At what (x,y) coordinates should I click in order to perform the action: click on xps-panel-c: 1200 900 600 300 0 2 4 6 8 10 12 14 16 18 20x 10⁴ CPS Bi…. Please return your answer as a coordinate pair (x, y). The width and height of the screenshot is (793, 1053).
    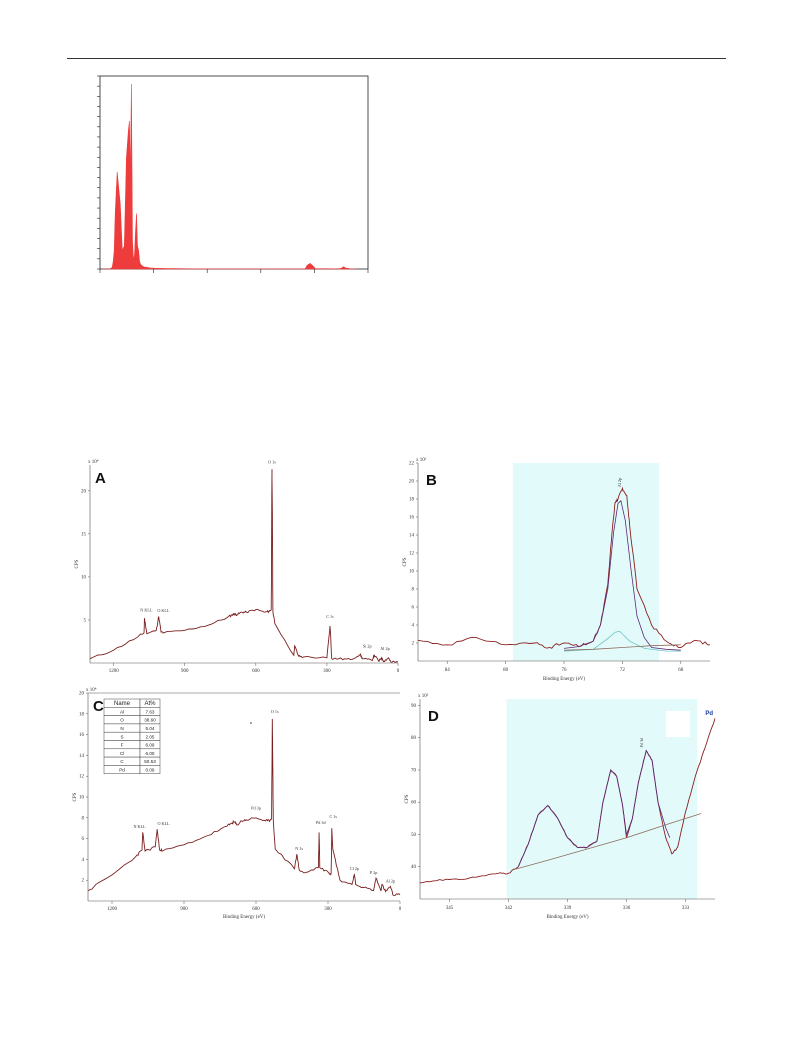
    Looking at the image, I should click on (237, 803).